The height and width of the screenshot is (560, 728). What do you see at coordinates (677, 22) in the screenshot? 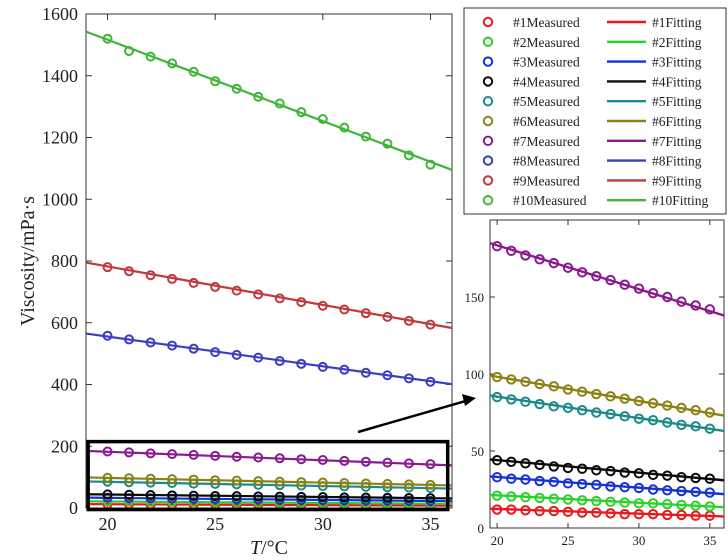
I see `legend-fitting-label: #1Fitting` at bounding box center [677, 22].